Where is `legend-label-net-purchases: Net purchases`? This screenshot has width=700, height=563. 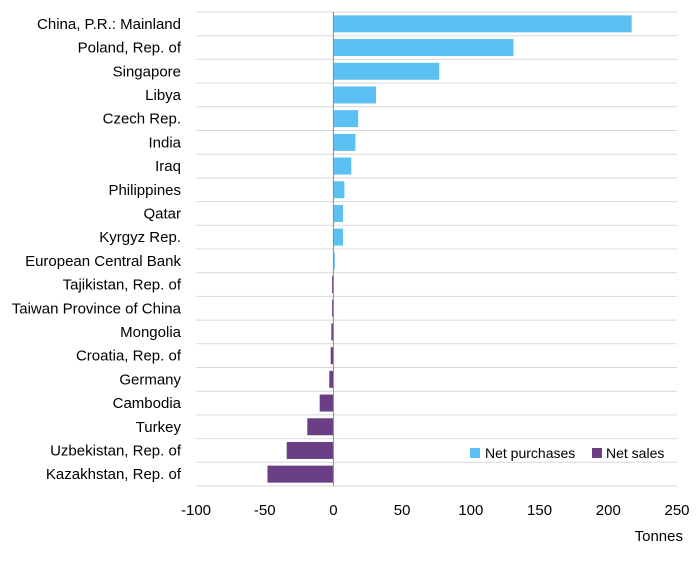
legend-label-net-purchases: Net purchases is located at coordinates (530, 453).